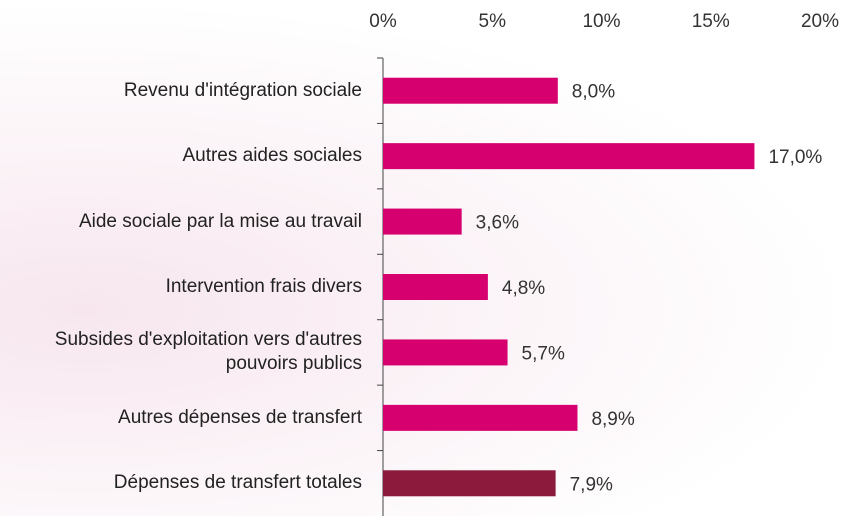 The height and width of the screenshot is (516, 855). What do you see at coordinates (820, 21) in the screenshot?
I see `x-tick-label: 20%` at bounding box center [820, 21].